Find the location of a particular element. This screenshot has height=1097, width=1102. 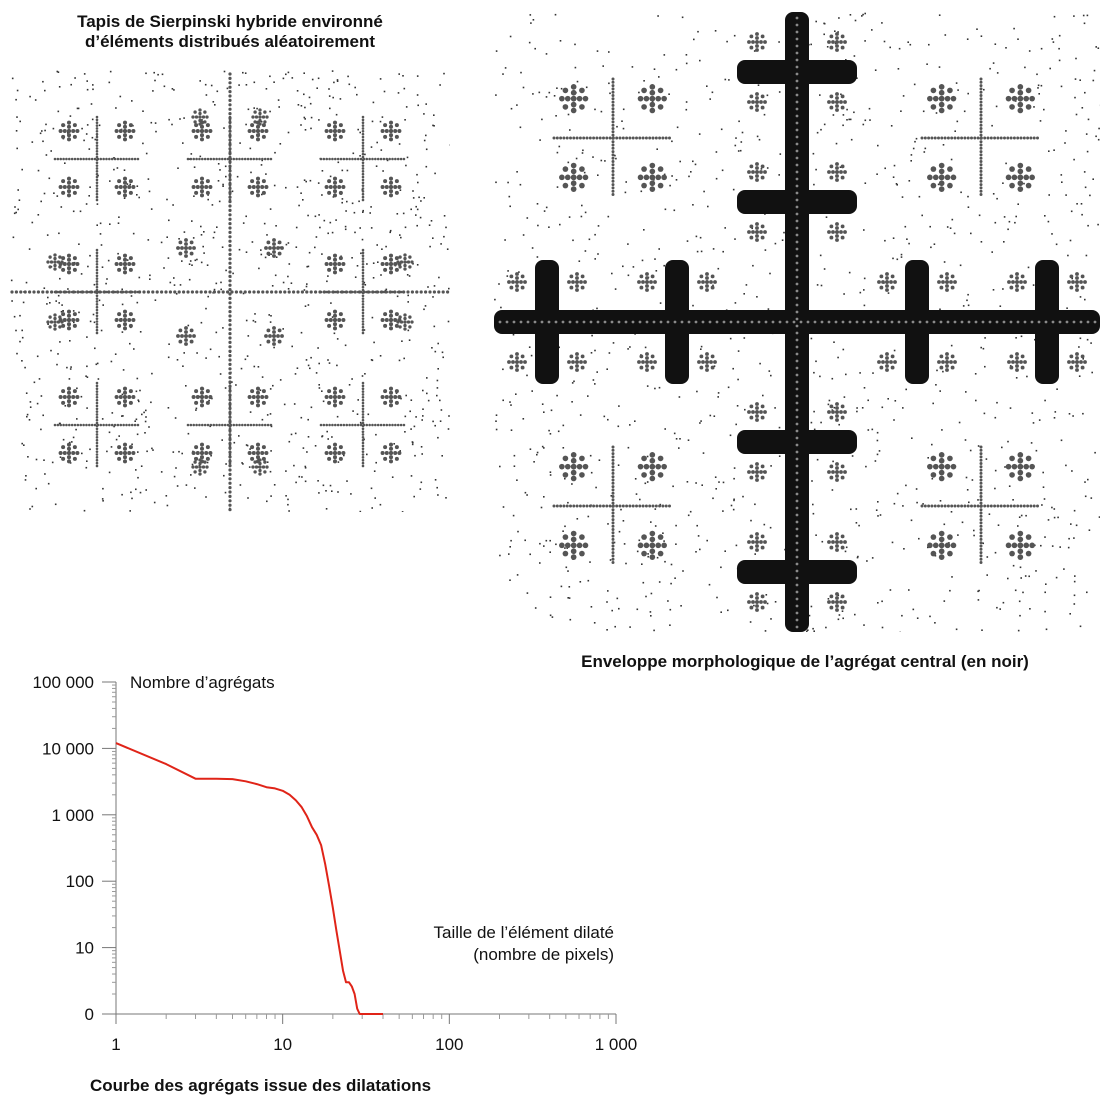

y-tick-label: 0 is located at coordinates (89, 1014).